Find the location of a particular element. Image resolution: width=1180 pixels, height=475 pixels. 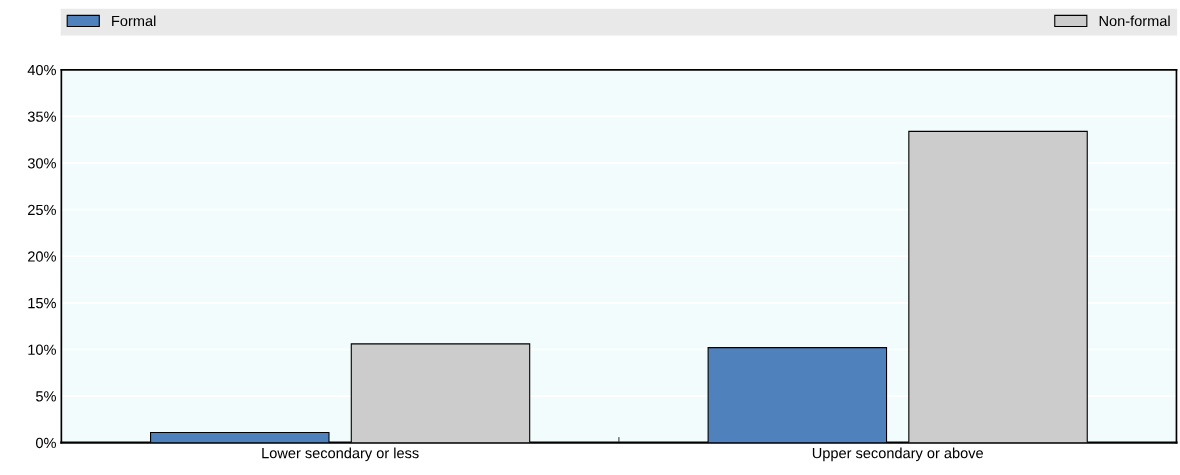

y-tick-label: 40% is located at coordinates (41, 70).